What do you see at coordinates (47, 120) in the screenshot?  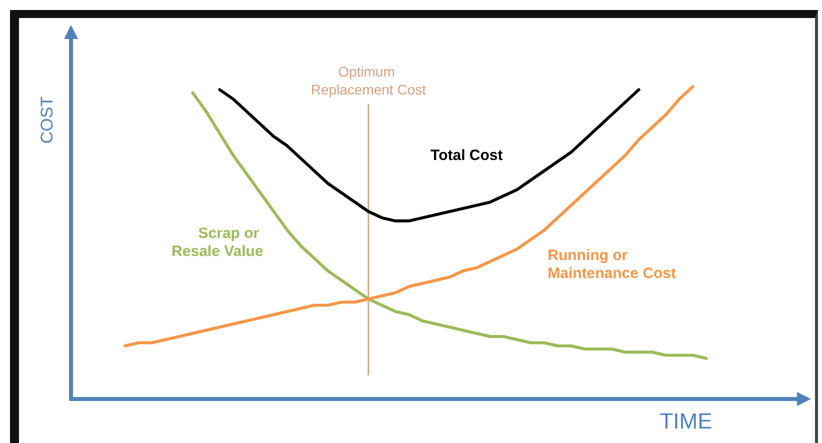 I see `y-axis-title: COST` at bounding box center [47, 120].